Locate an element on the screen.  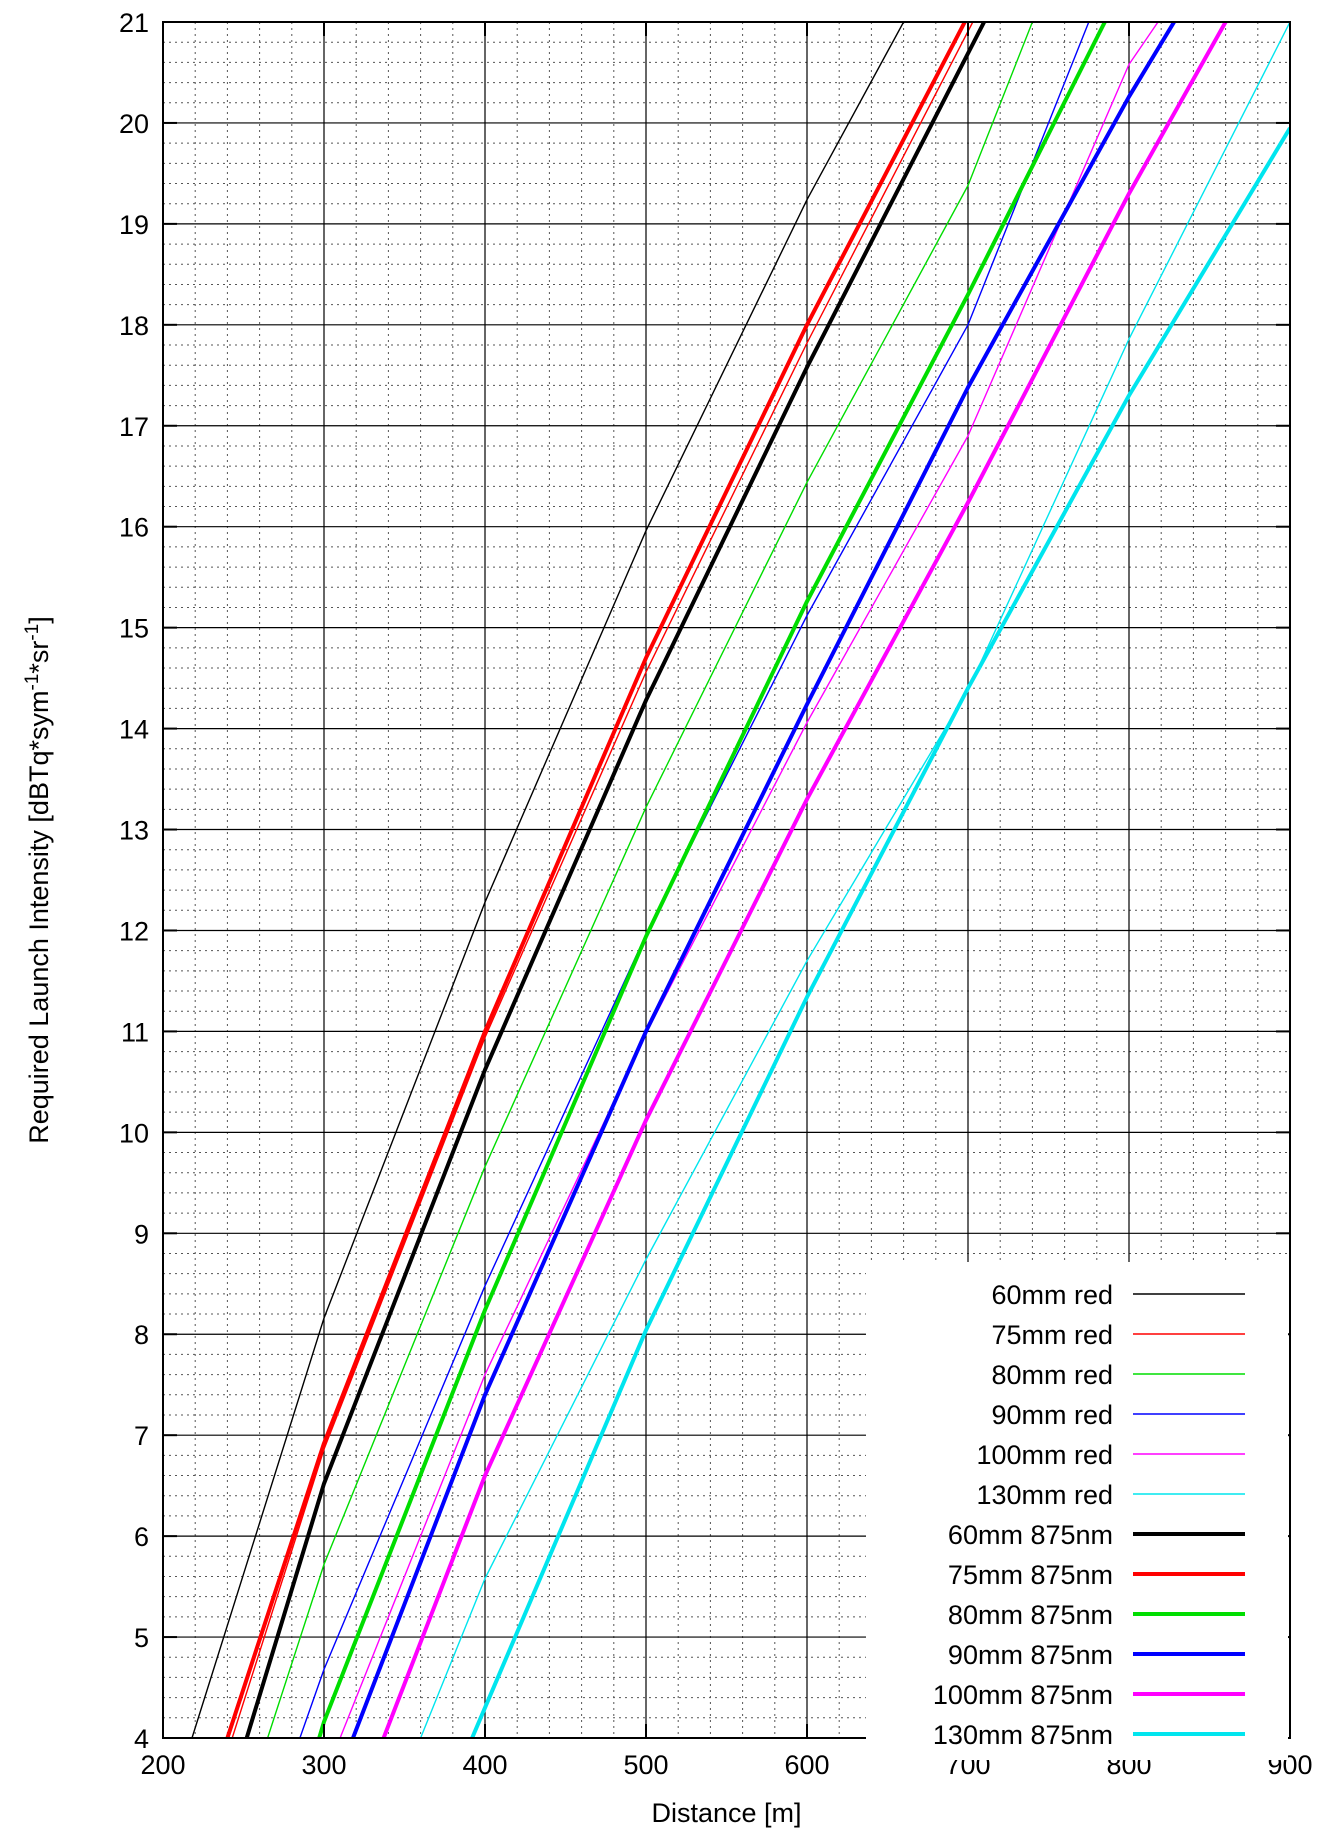
y-tick-label: 11 is located at coordinates (135, 1032).